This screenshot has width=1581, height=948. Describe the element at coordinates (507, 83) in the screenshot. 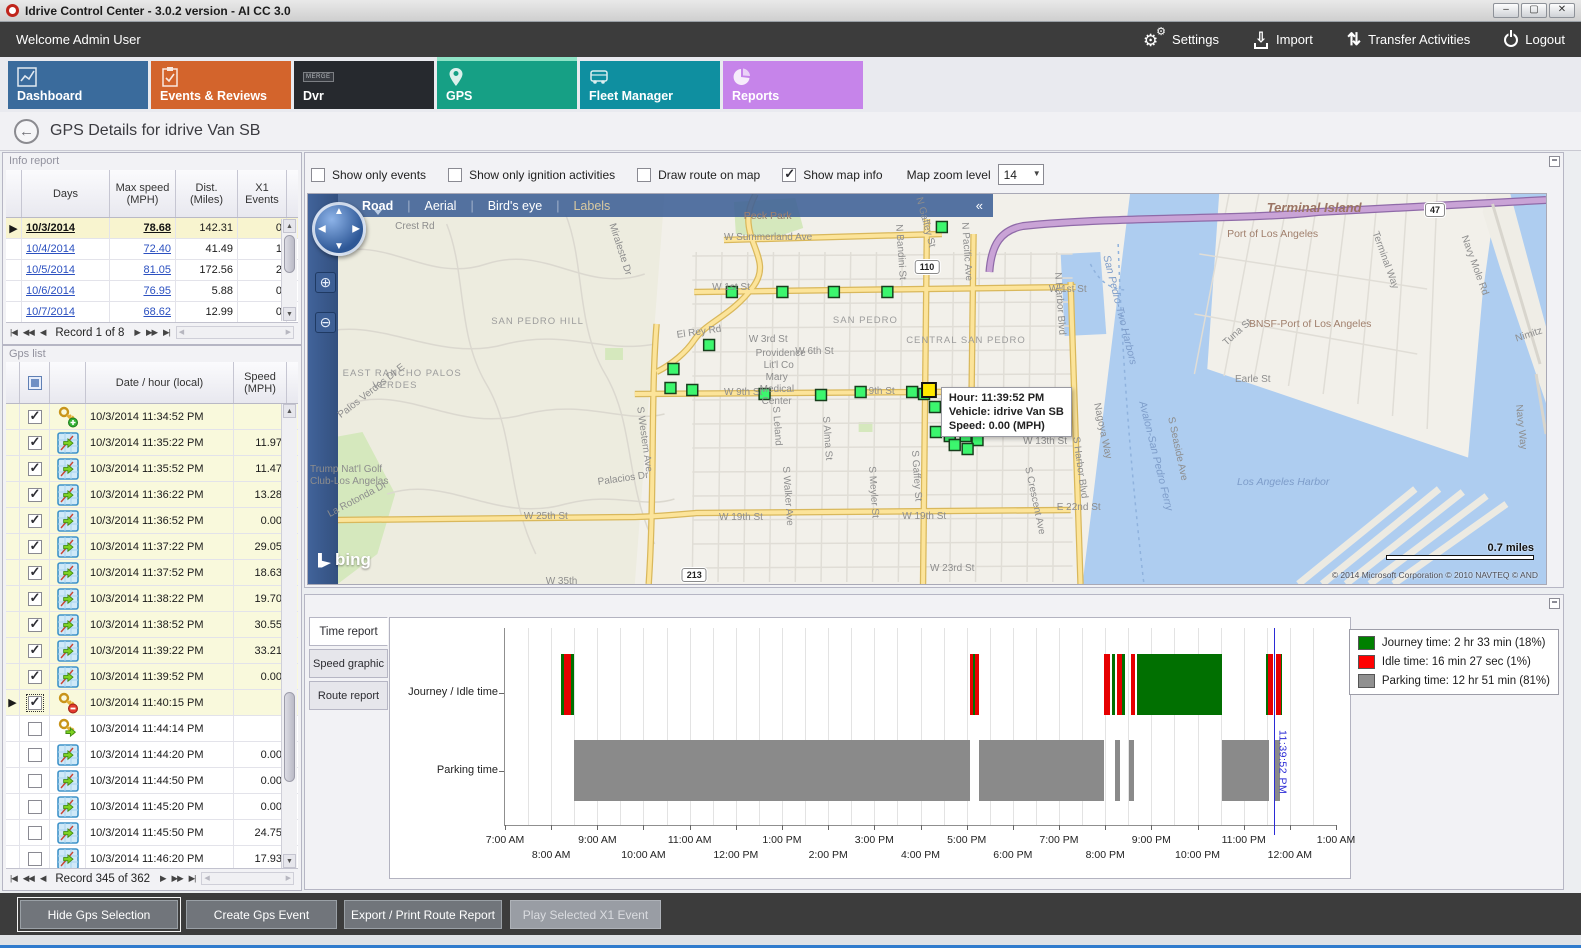

I see `tab-gps: GPS` at that location.